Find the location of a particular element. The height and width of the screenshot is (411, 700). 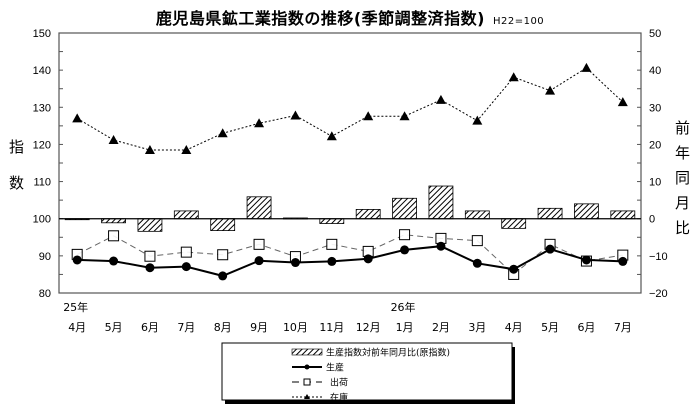

month-label: 12月 is located at coordinates (368, 327).